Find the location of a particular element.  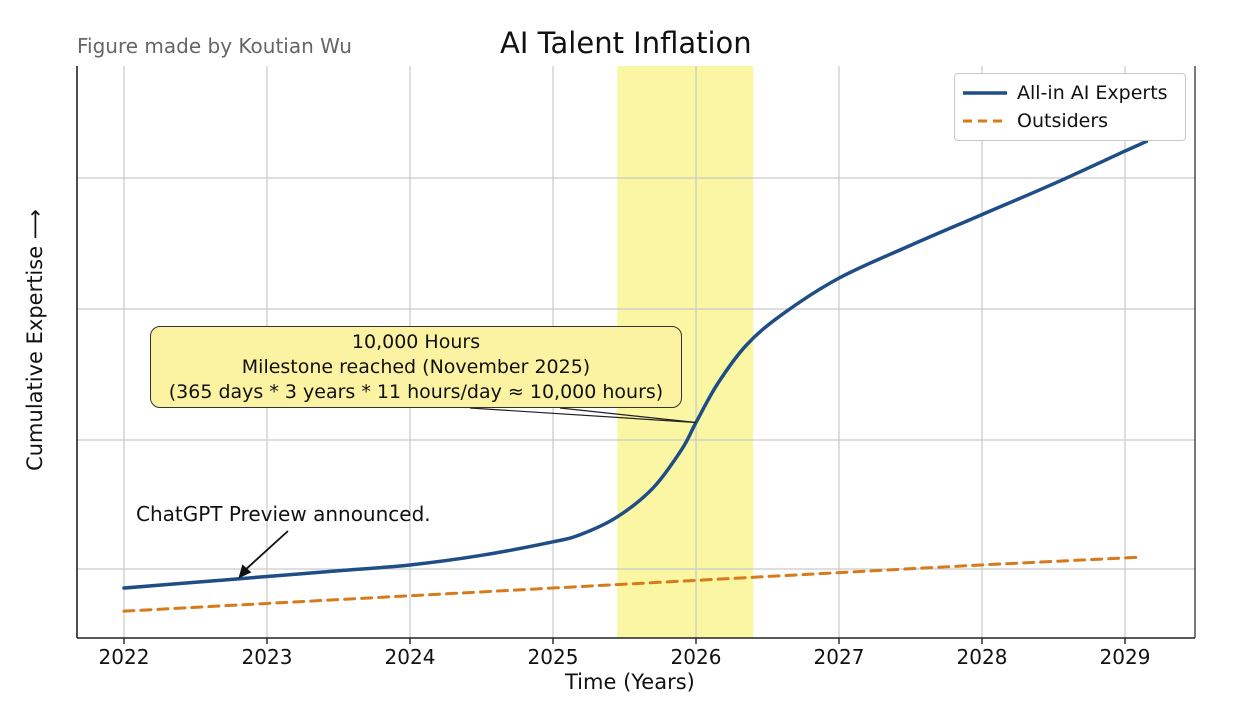

x-tick-label: 2023 is located at coordinates (267, 657).